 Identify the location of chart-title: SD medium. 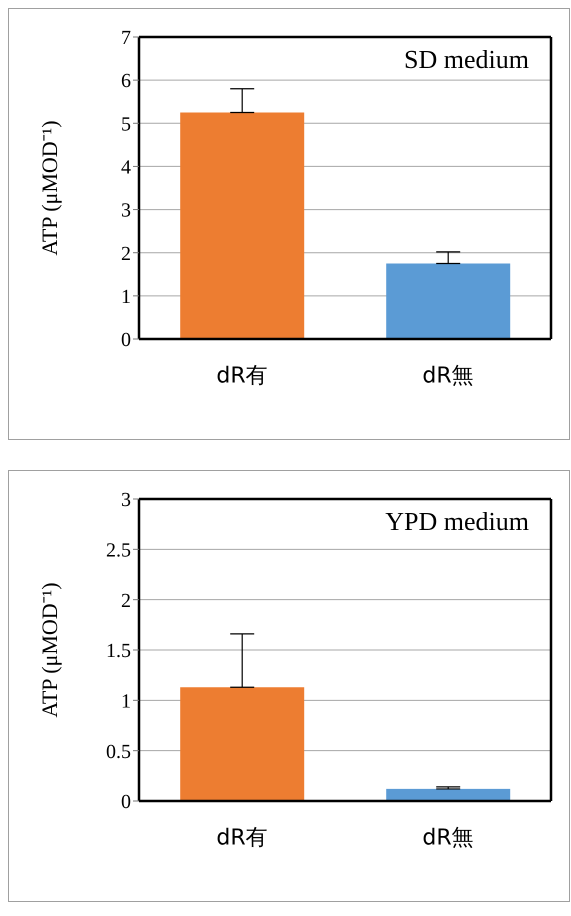
(466, 60).